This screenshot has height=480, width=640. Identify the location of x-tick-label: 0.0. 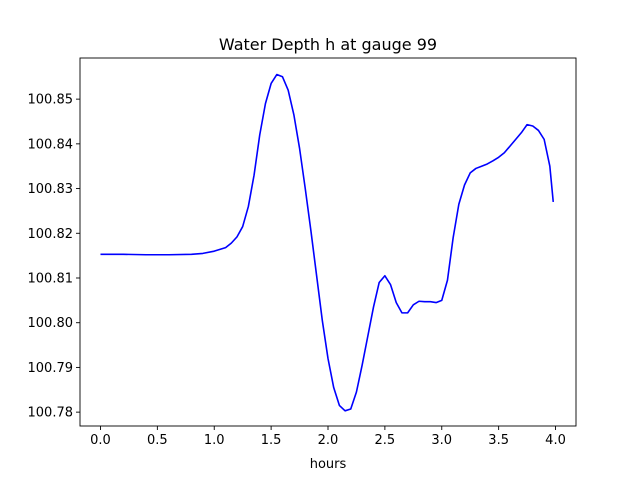
(100, 440).